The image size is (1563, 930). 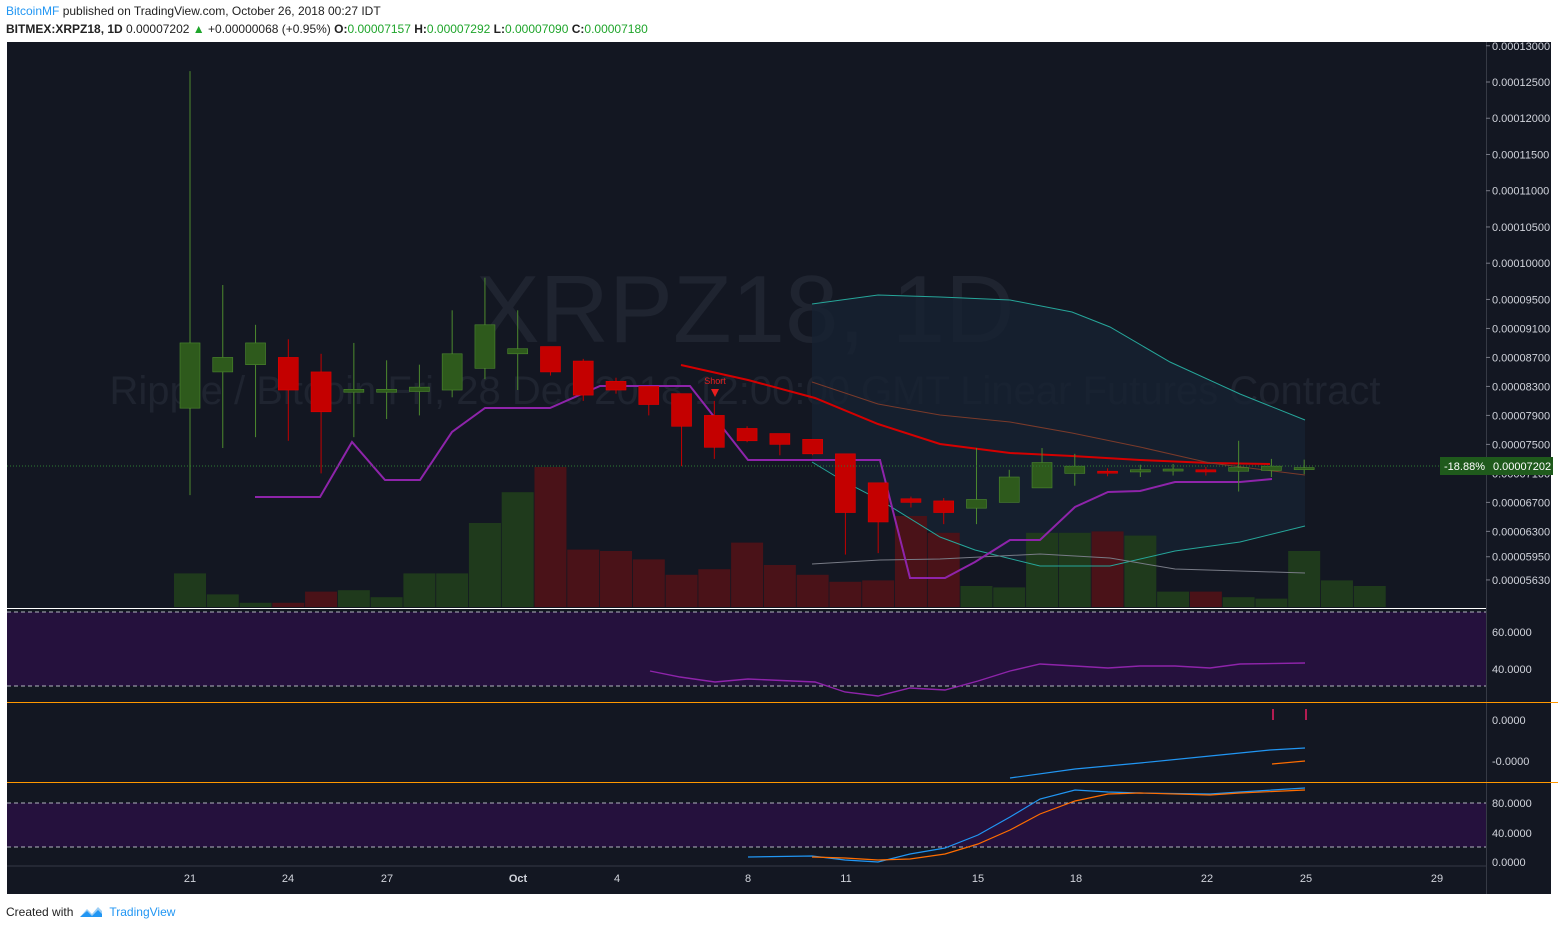 I want to click on price-axis-label: 0.00006300, so click(x=1521, y=532).